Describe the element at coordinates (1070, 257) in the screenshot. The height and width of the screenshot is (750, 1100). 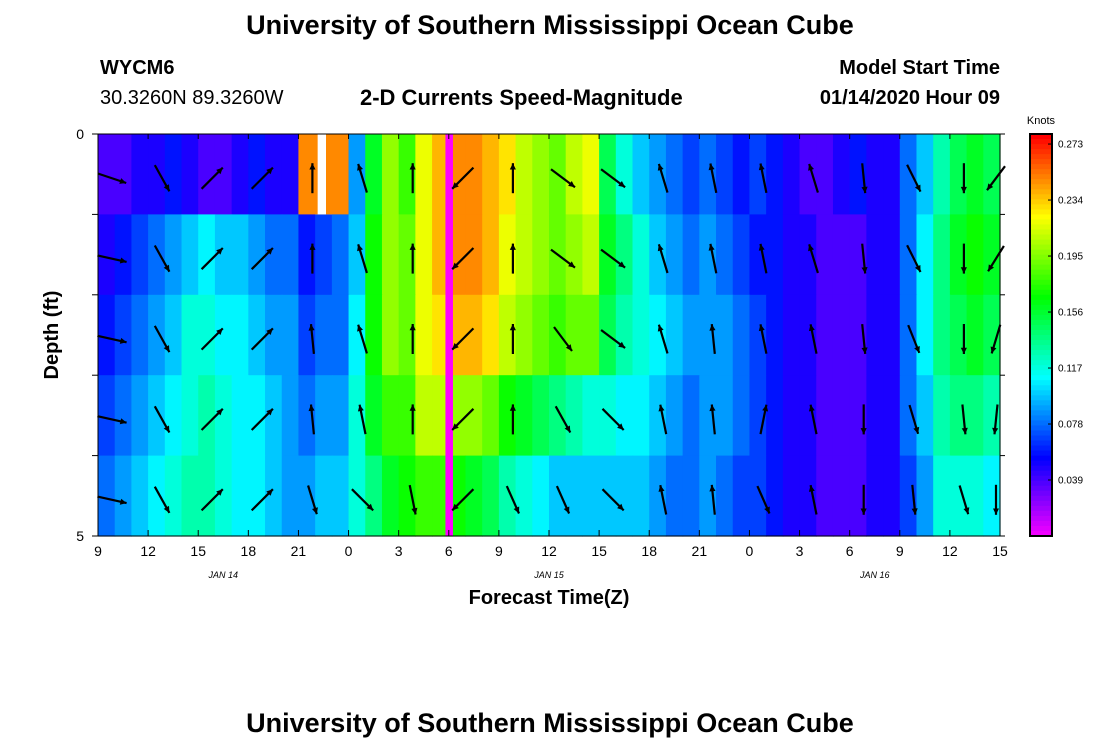
I see `colorbar-tick-label: 0.195` at that location.